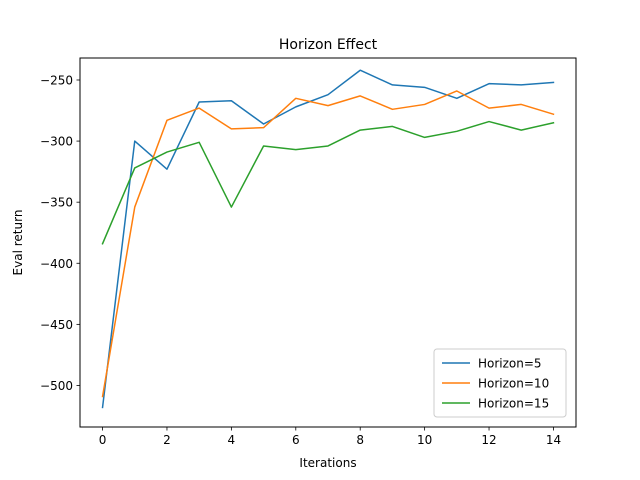 The width and height of the screenshot is (640, 480). I want to click on legend: Horizon=5 Horizon=10 Horizon=15, so click(500, 383).